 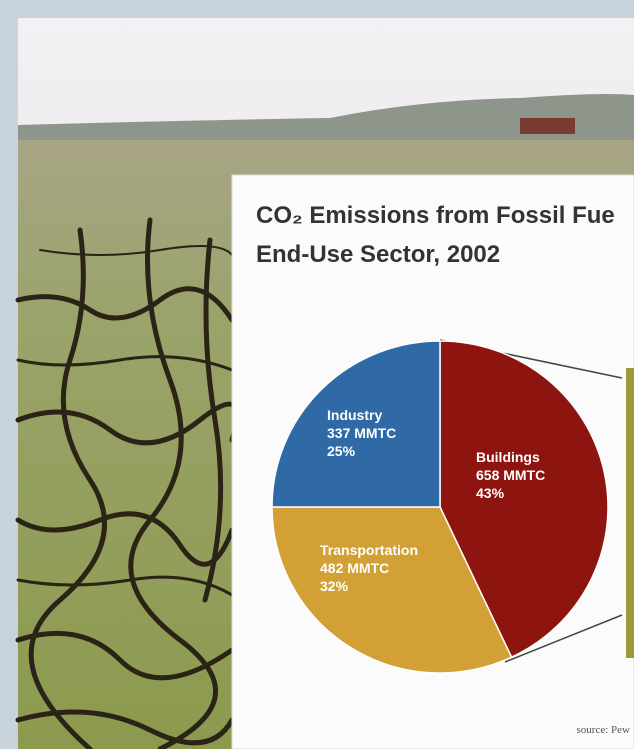 I want to click on percent-label: 43%, so click(x=490, y=493).